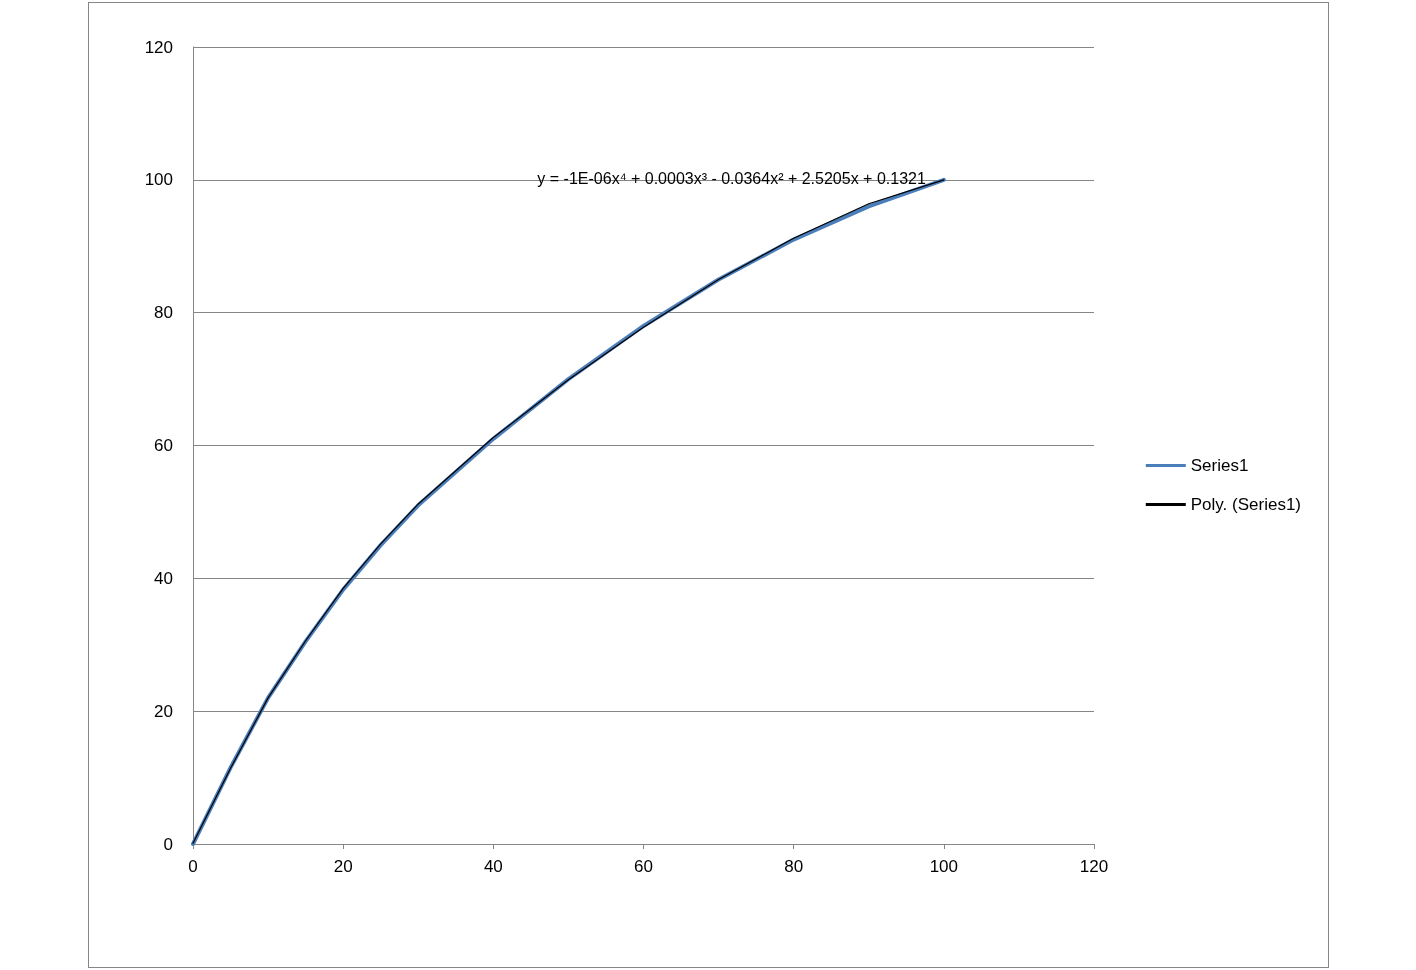 The image size is (1416, 970). I want to click on x-tick-label: 0, so click(193, 866).